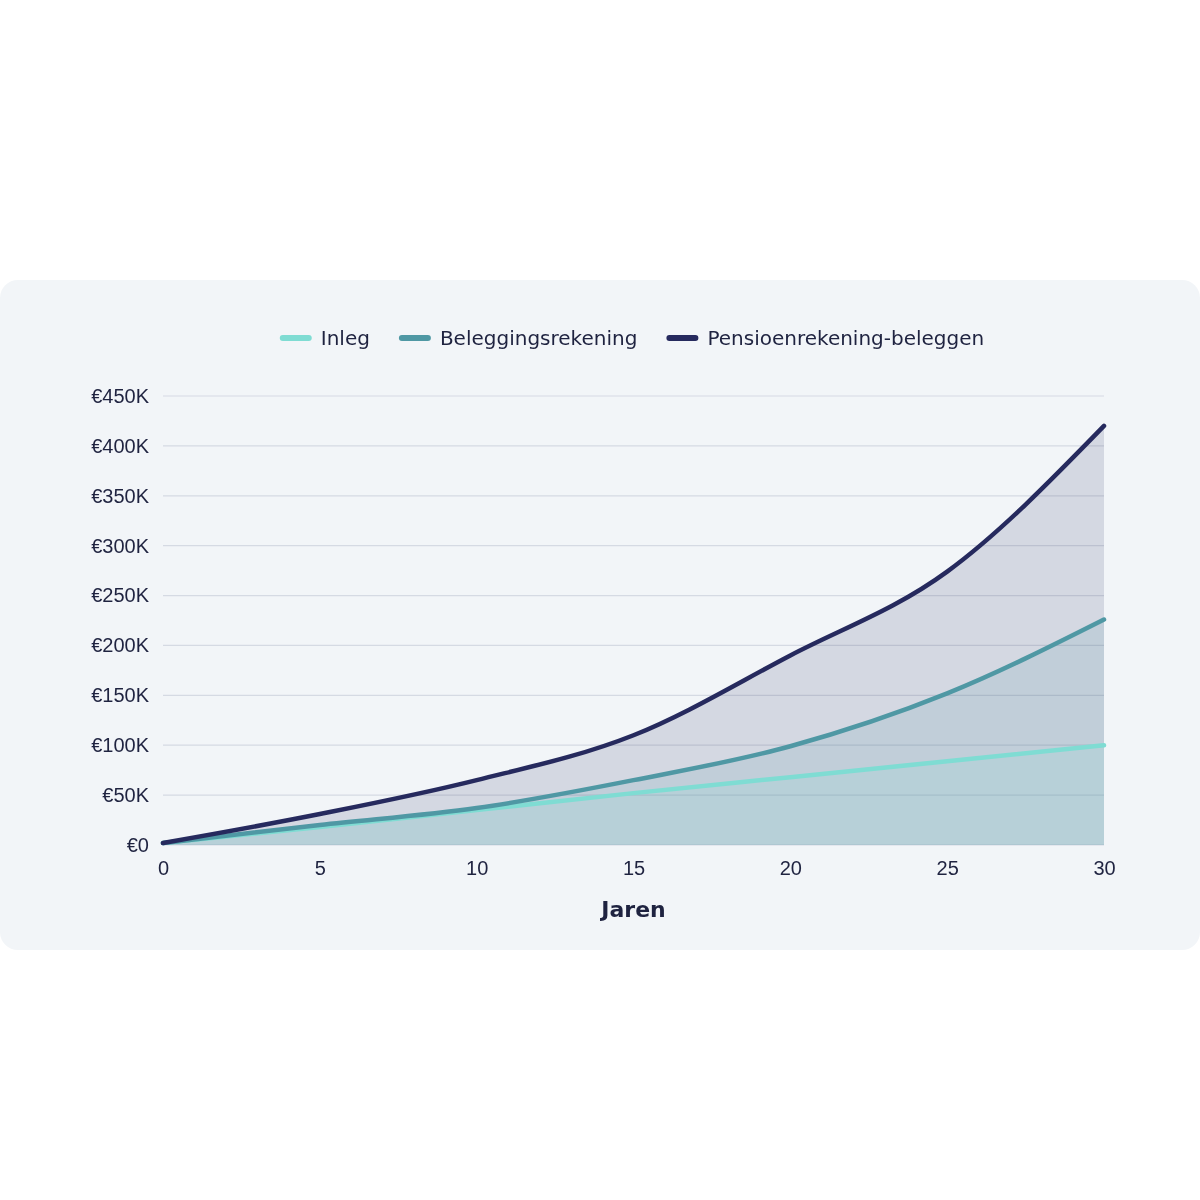  Describe the element at coordinates (538, 338) in the screenshot. I see `legend-label: Beleggingsrekening` at that location.